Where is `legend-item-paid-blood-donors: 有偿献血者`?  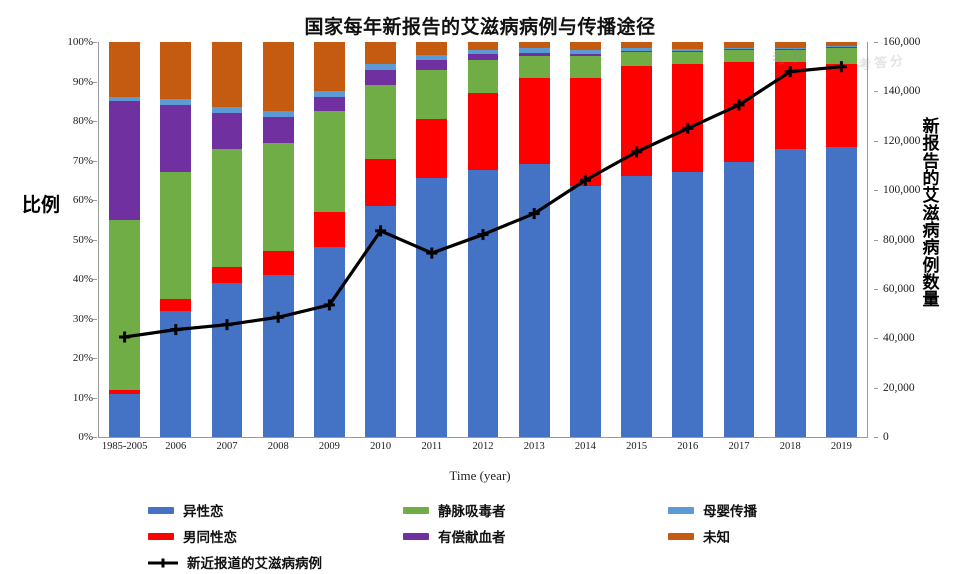
legend-item-paid-blood-donors: 有偿献血者 is located at coordinates (454, 536).